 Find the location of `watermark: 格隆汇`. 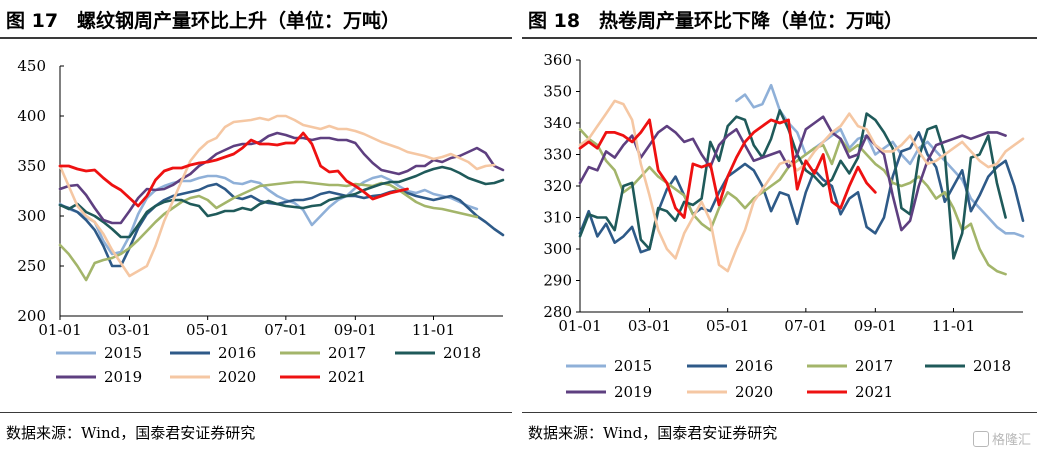

watermark: 格隆汇 is located at coordinates (1001, 438).